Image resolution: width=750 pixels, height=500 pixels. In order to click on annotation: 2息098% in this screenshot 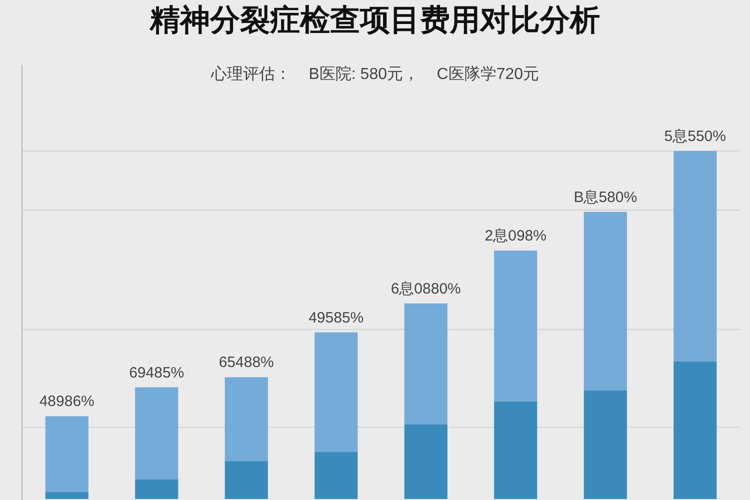, I will do `click(515, 236)`.